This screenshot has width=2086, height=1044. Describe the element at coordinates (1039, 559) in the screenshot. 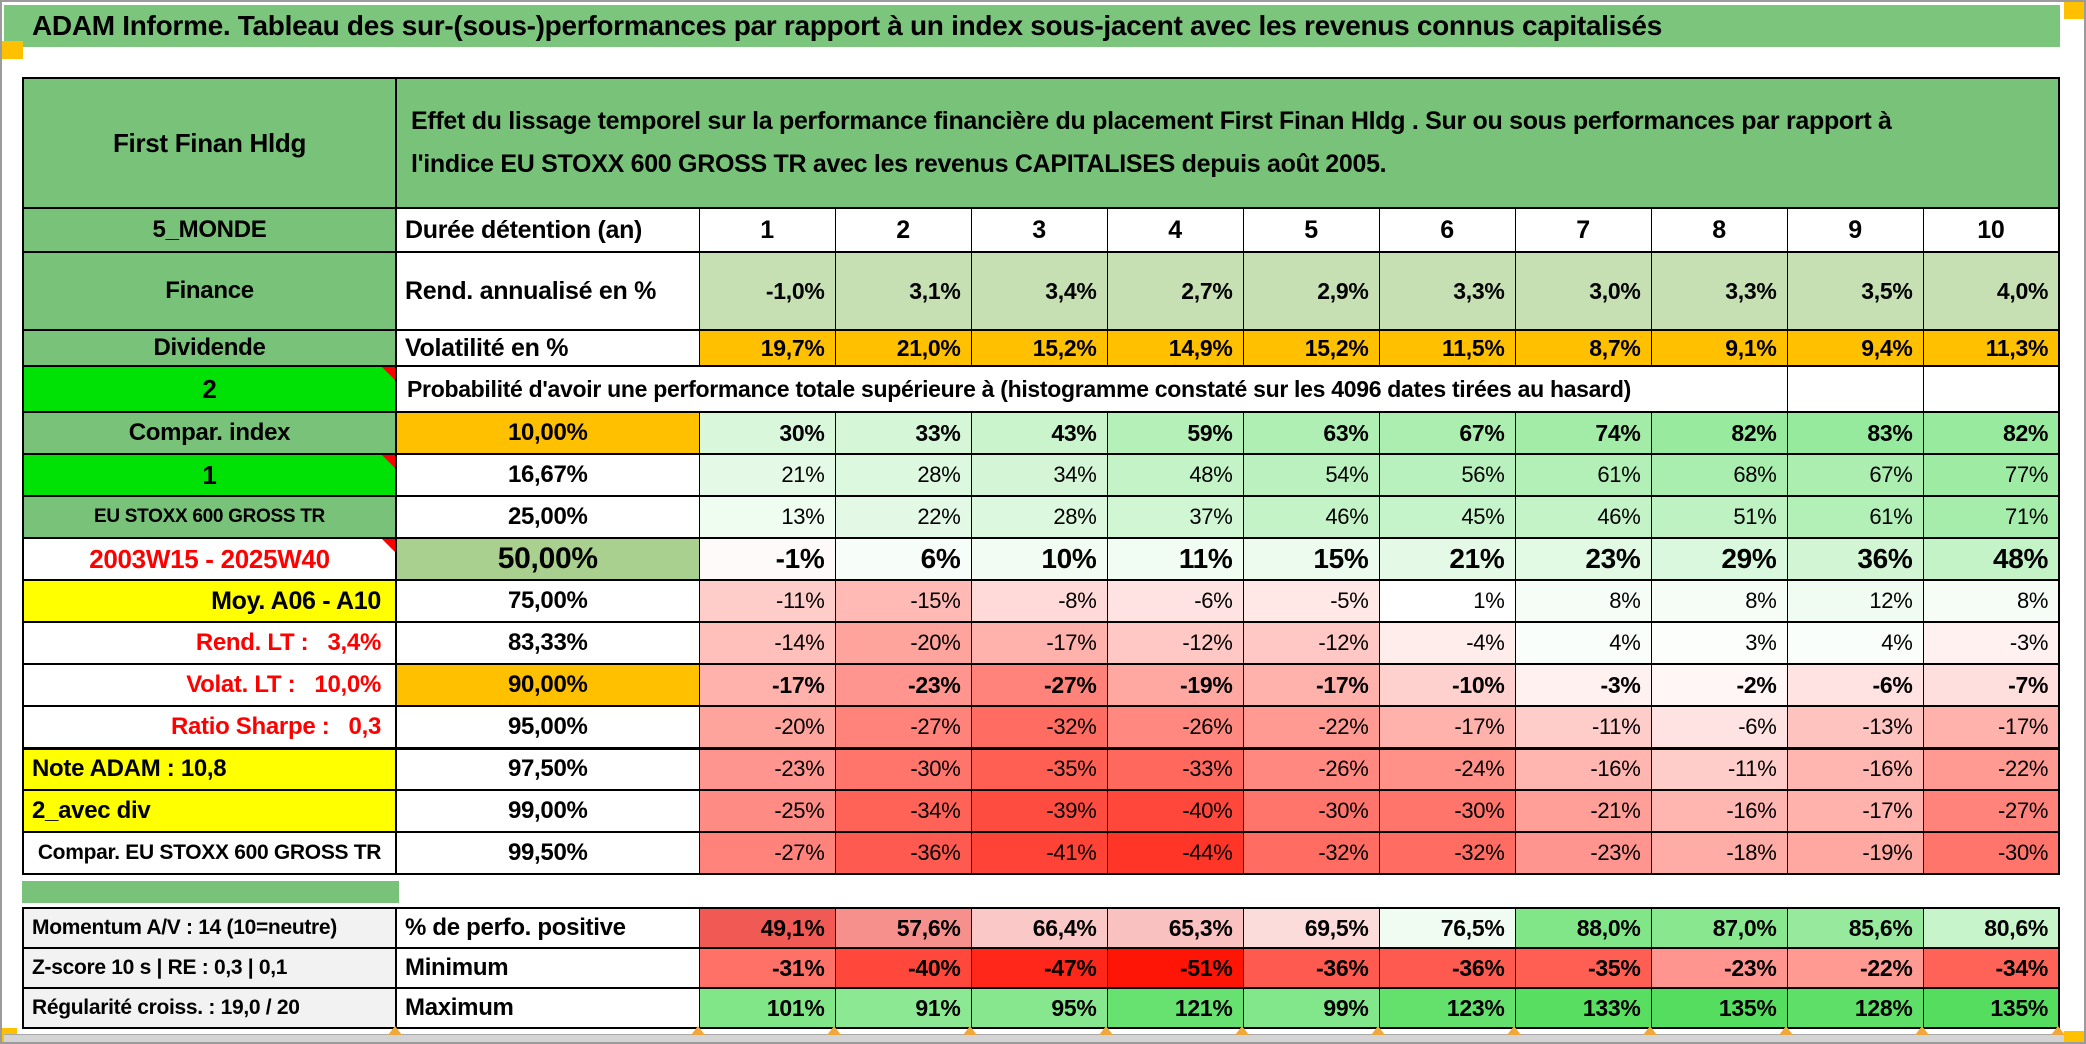

I see `value-cell: 10%` at that location.